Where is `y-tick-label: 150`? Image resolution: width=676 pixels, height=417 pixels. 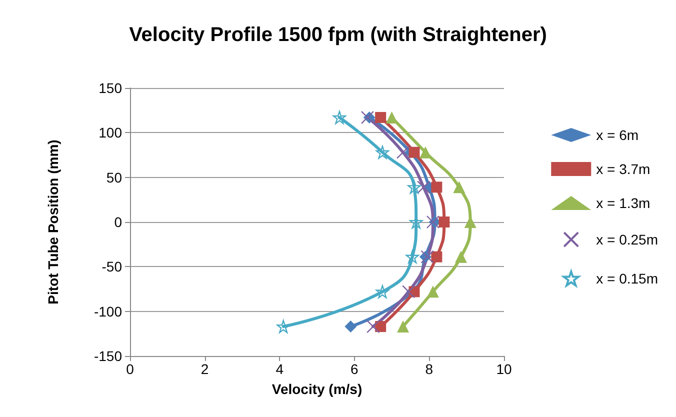 y-tick-label: 150 is located at coordinates (110, 88).